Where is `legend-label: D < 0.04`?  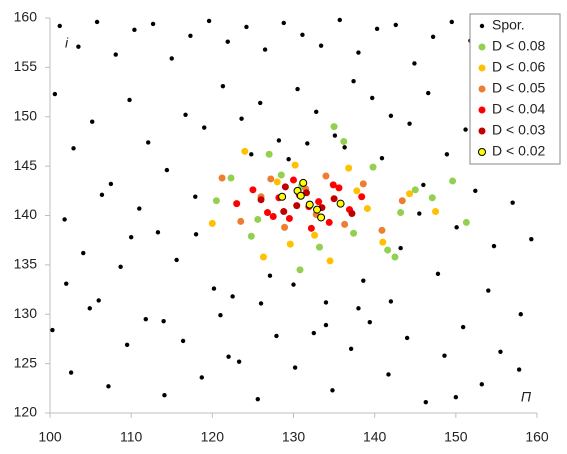
legend-label: D < 0.04 is located at coordinates (519, 109).